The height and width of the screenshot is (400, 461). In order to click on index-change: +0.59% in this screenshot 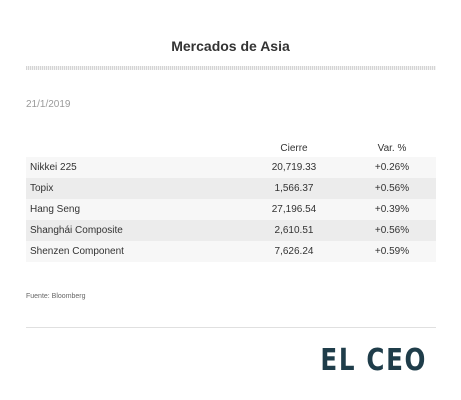, I will do `click(392, 251)`.